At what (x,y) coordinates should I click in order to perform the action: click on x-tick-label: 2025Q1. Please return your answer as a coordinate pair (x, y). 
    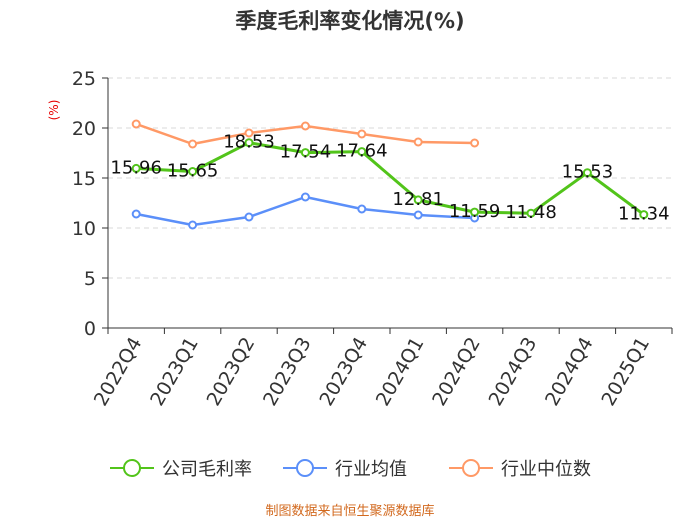
    Looking at the image, I should click on (625, 372).